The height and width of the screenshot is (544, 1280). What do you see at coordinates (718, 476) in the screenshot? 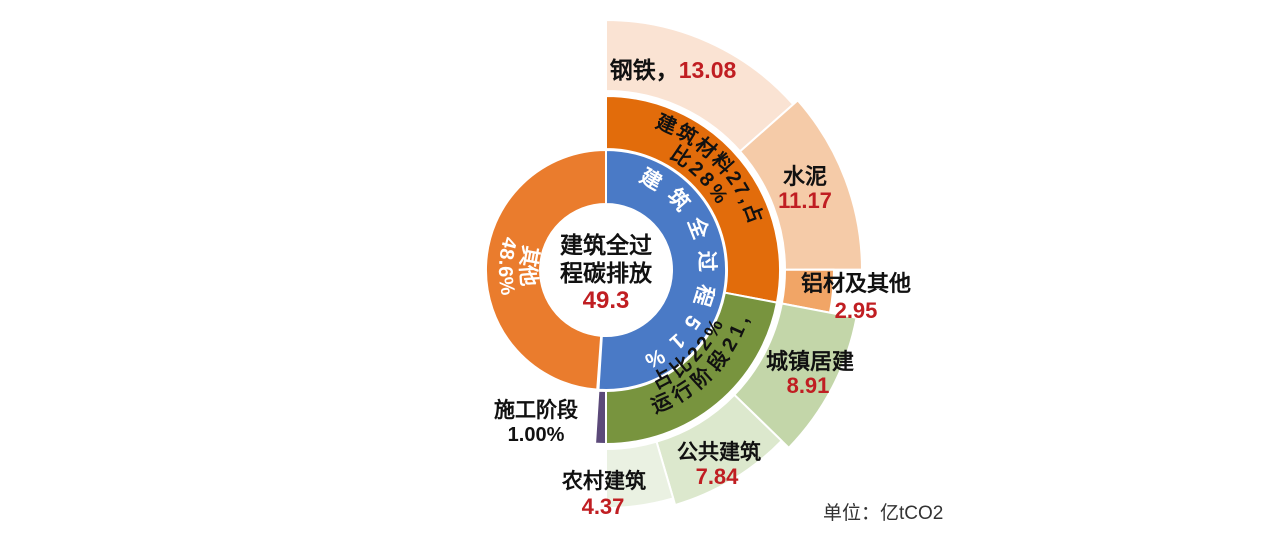
I see `public-value: 7.84` at bounding box center [718, 476].